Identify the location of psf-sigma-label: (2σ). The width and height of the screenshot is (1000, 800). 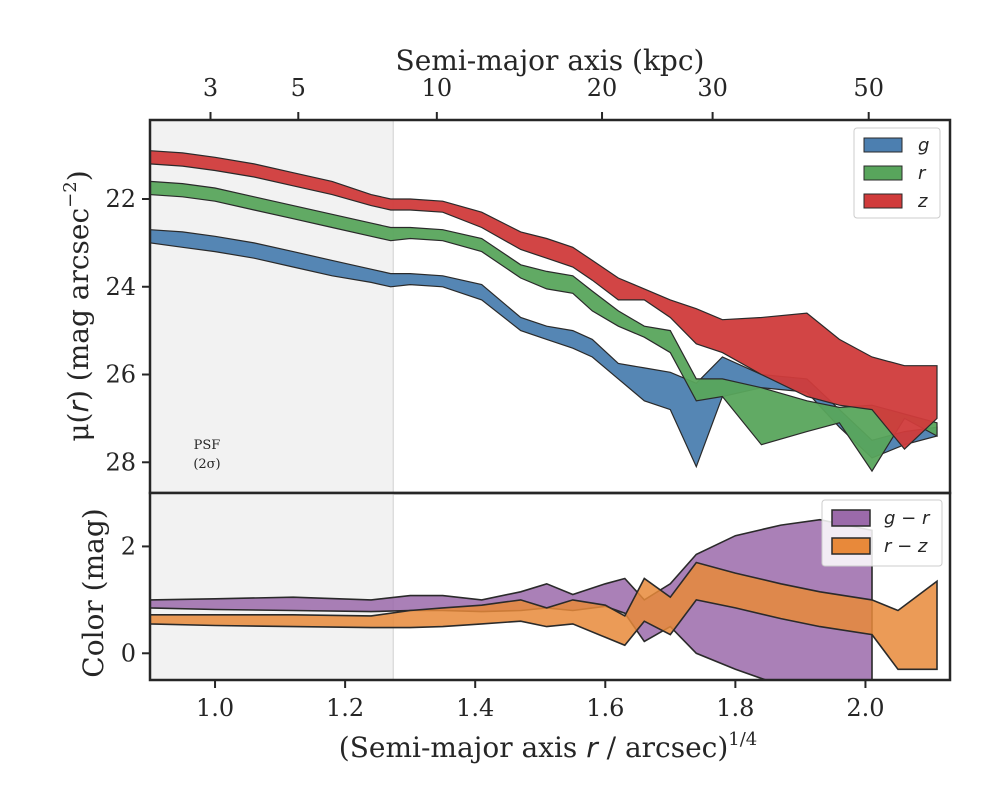
(206, 464).